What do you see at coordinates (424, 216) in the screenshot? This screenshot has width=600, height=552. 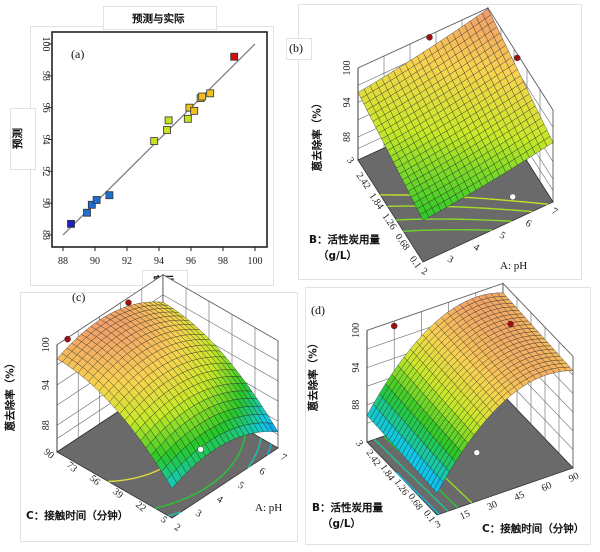 I see `surface-cell` at bounding box center [424, 216].